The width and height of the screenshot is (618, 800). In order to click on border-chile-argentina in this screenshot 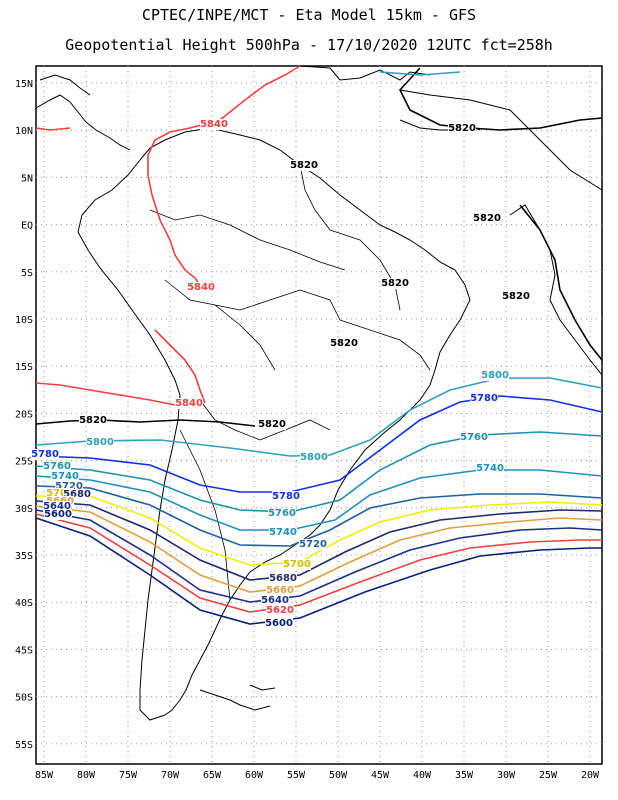, I will do `click(205, 515)`.